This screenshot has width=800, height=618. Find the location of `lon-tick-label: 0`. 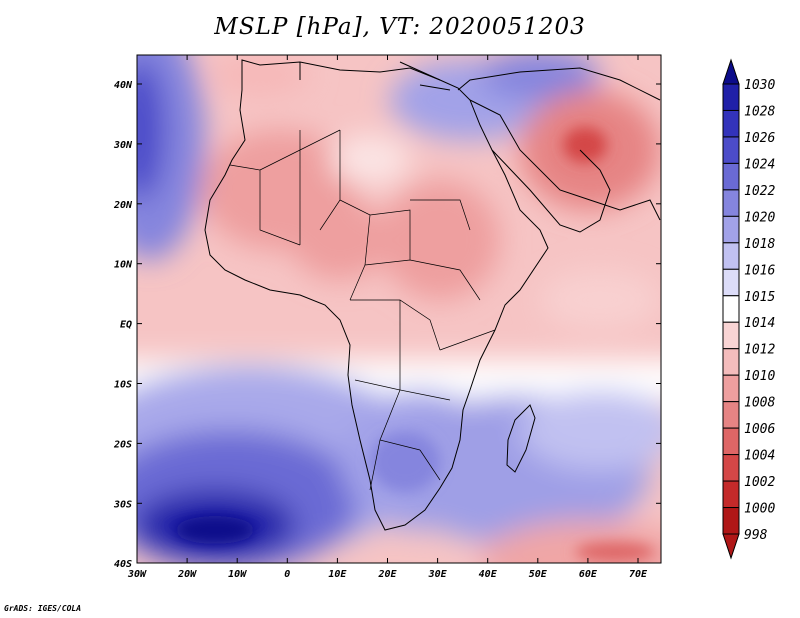

lon-tick-label: 0 is located at coordinates (287, 574).